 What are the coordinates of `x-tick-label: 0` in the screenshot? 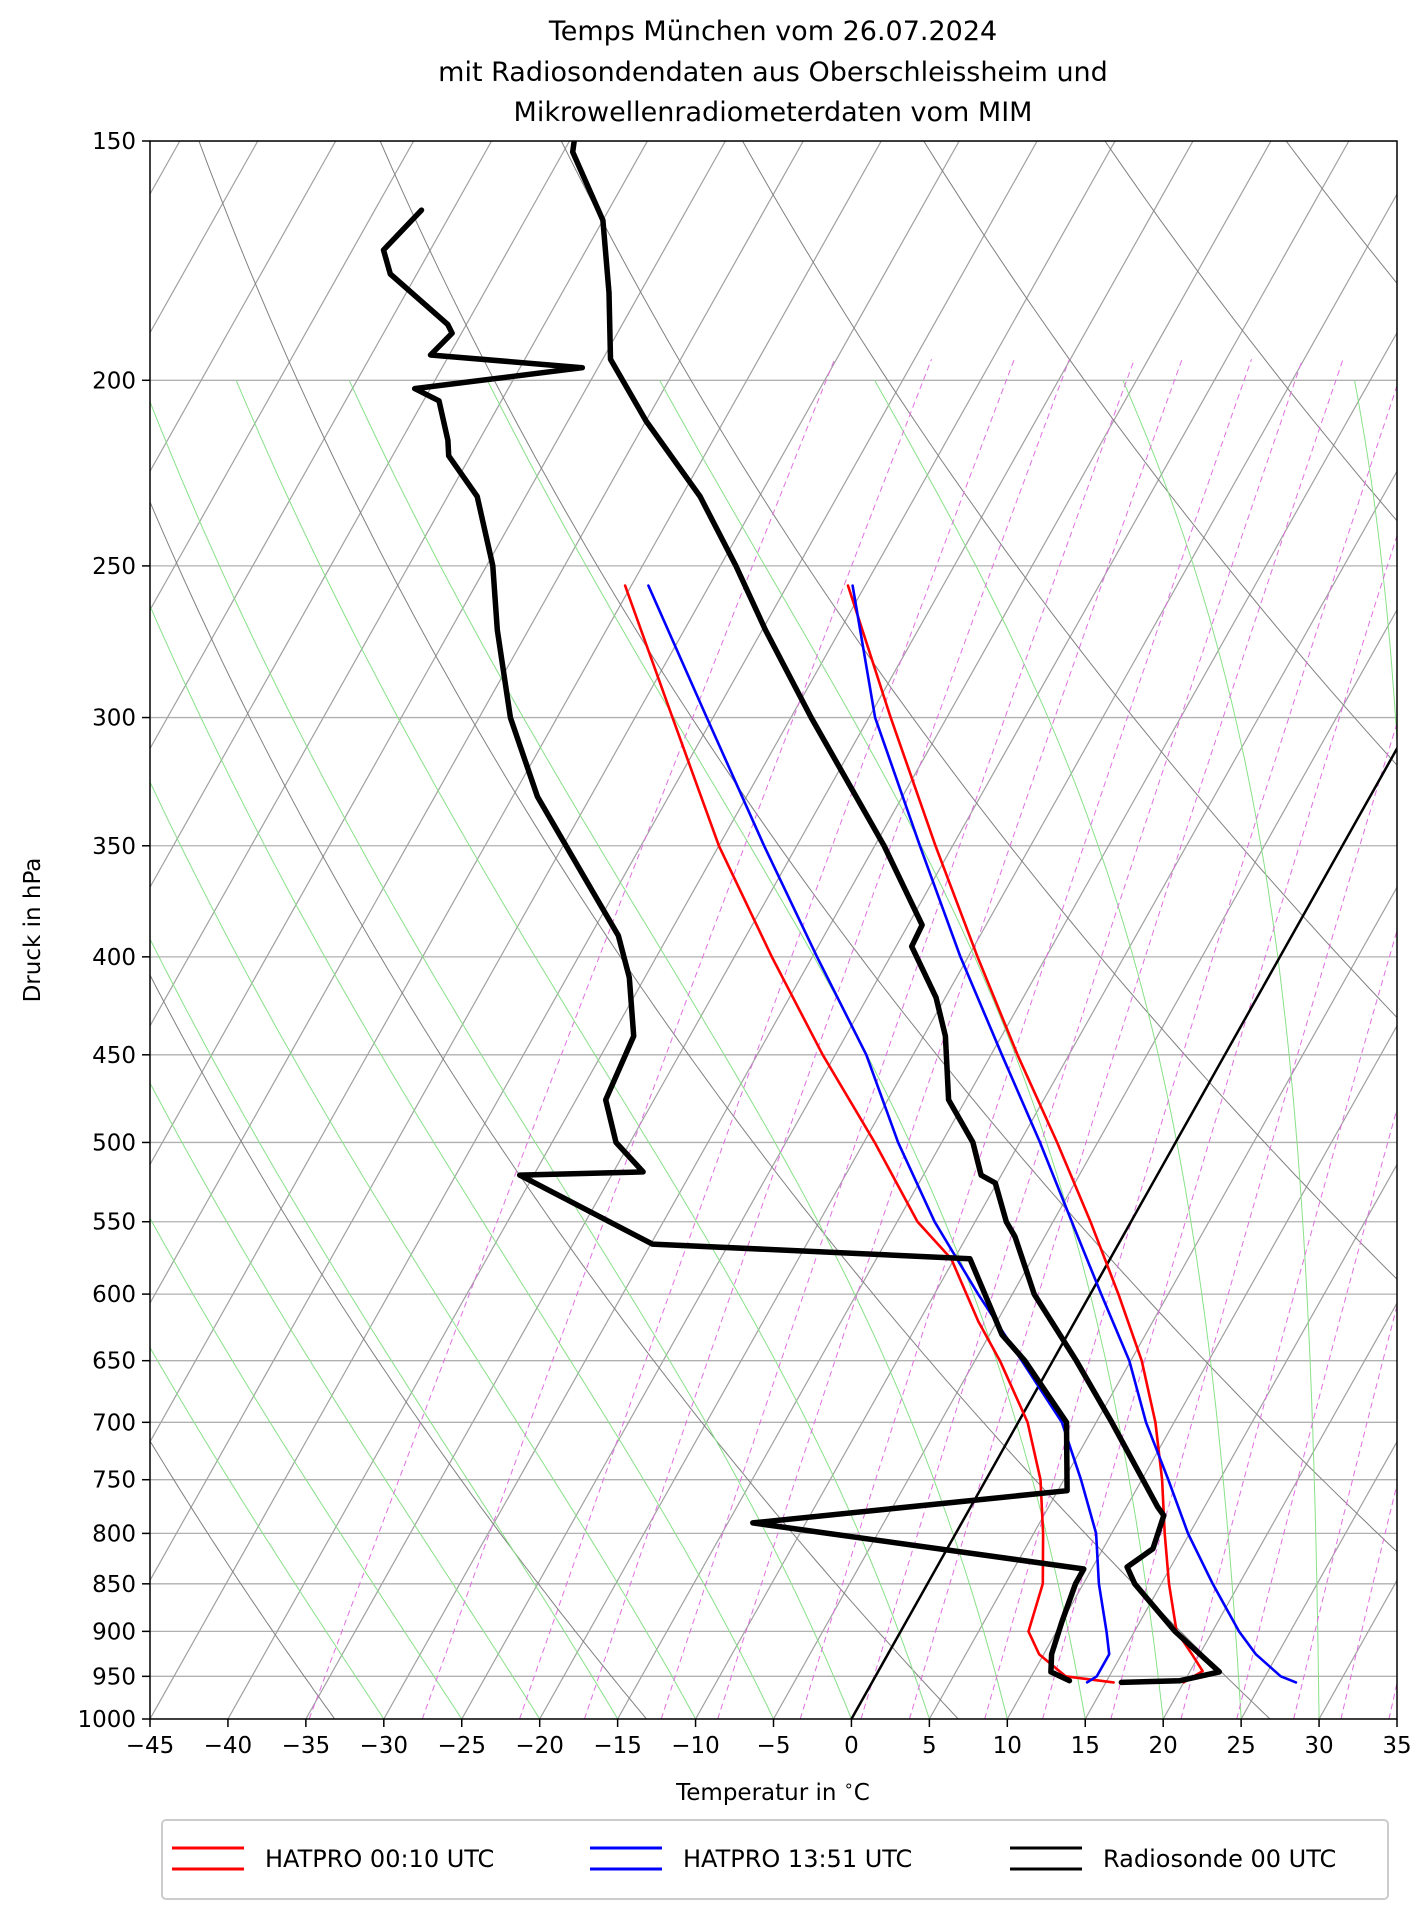 It's located at (851, 1746).